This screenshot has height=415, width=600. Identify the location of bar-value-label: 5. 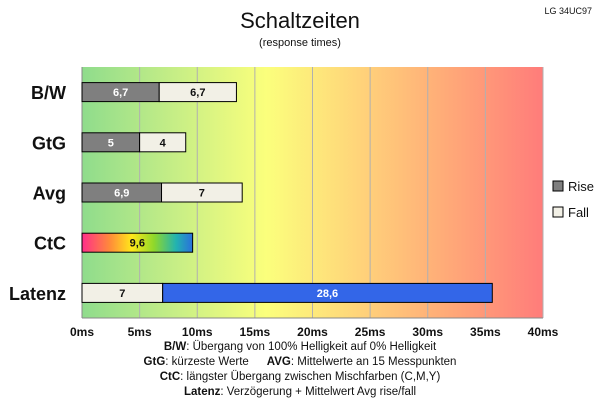
(111, 143).